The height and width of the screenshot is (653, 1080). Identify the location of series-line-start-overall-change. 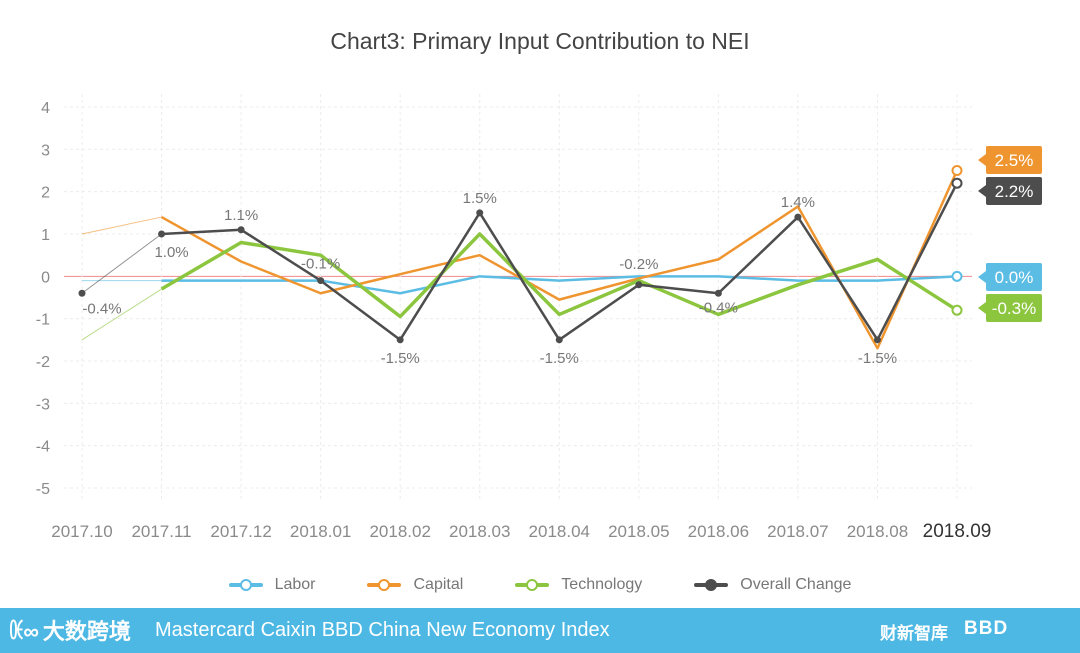
(121, 263).